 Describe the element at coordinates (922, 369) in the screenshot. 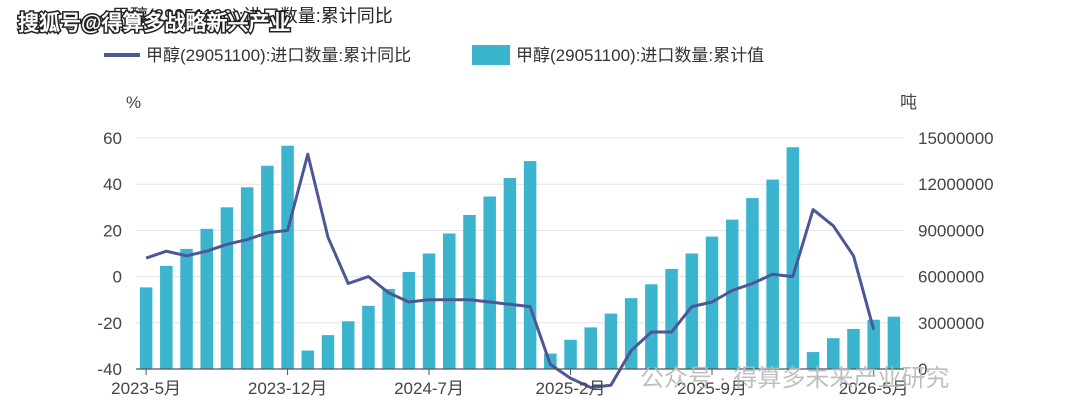

I see `right-tick-label: 0` at that location.